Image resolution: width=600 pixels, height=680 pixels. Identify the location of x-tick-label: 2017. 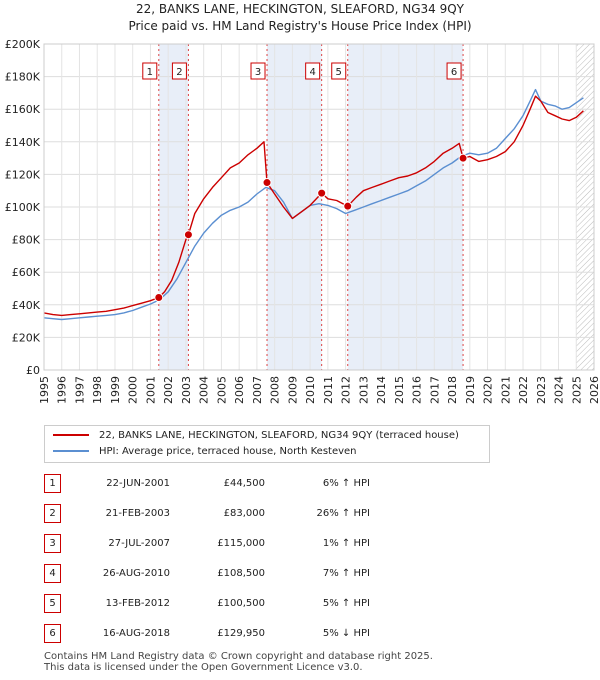
(434, 390).